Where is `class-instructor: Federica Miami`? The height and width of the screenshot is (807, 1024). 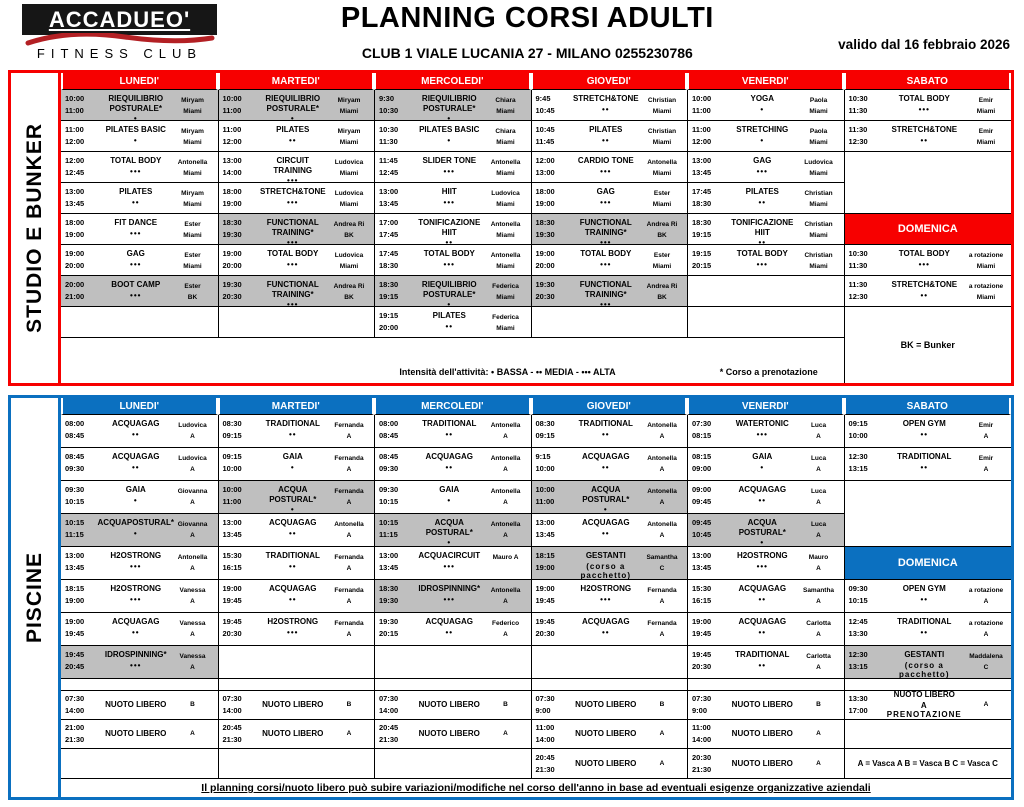
class-instructor: Federica Miami is located at coordinates (505, 292).